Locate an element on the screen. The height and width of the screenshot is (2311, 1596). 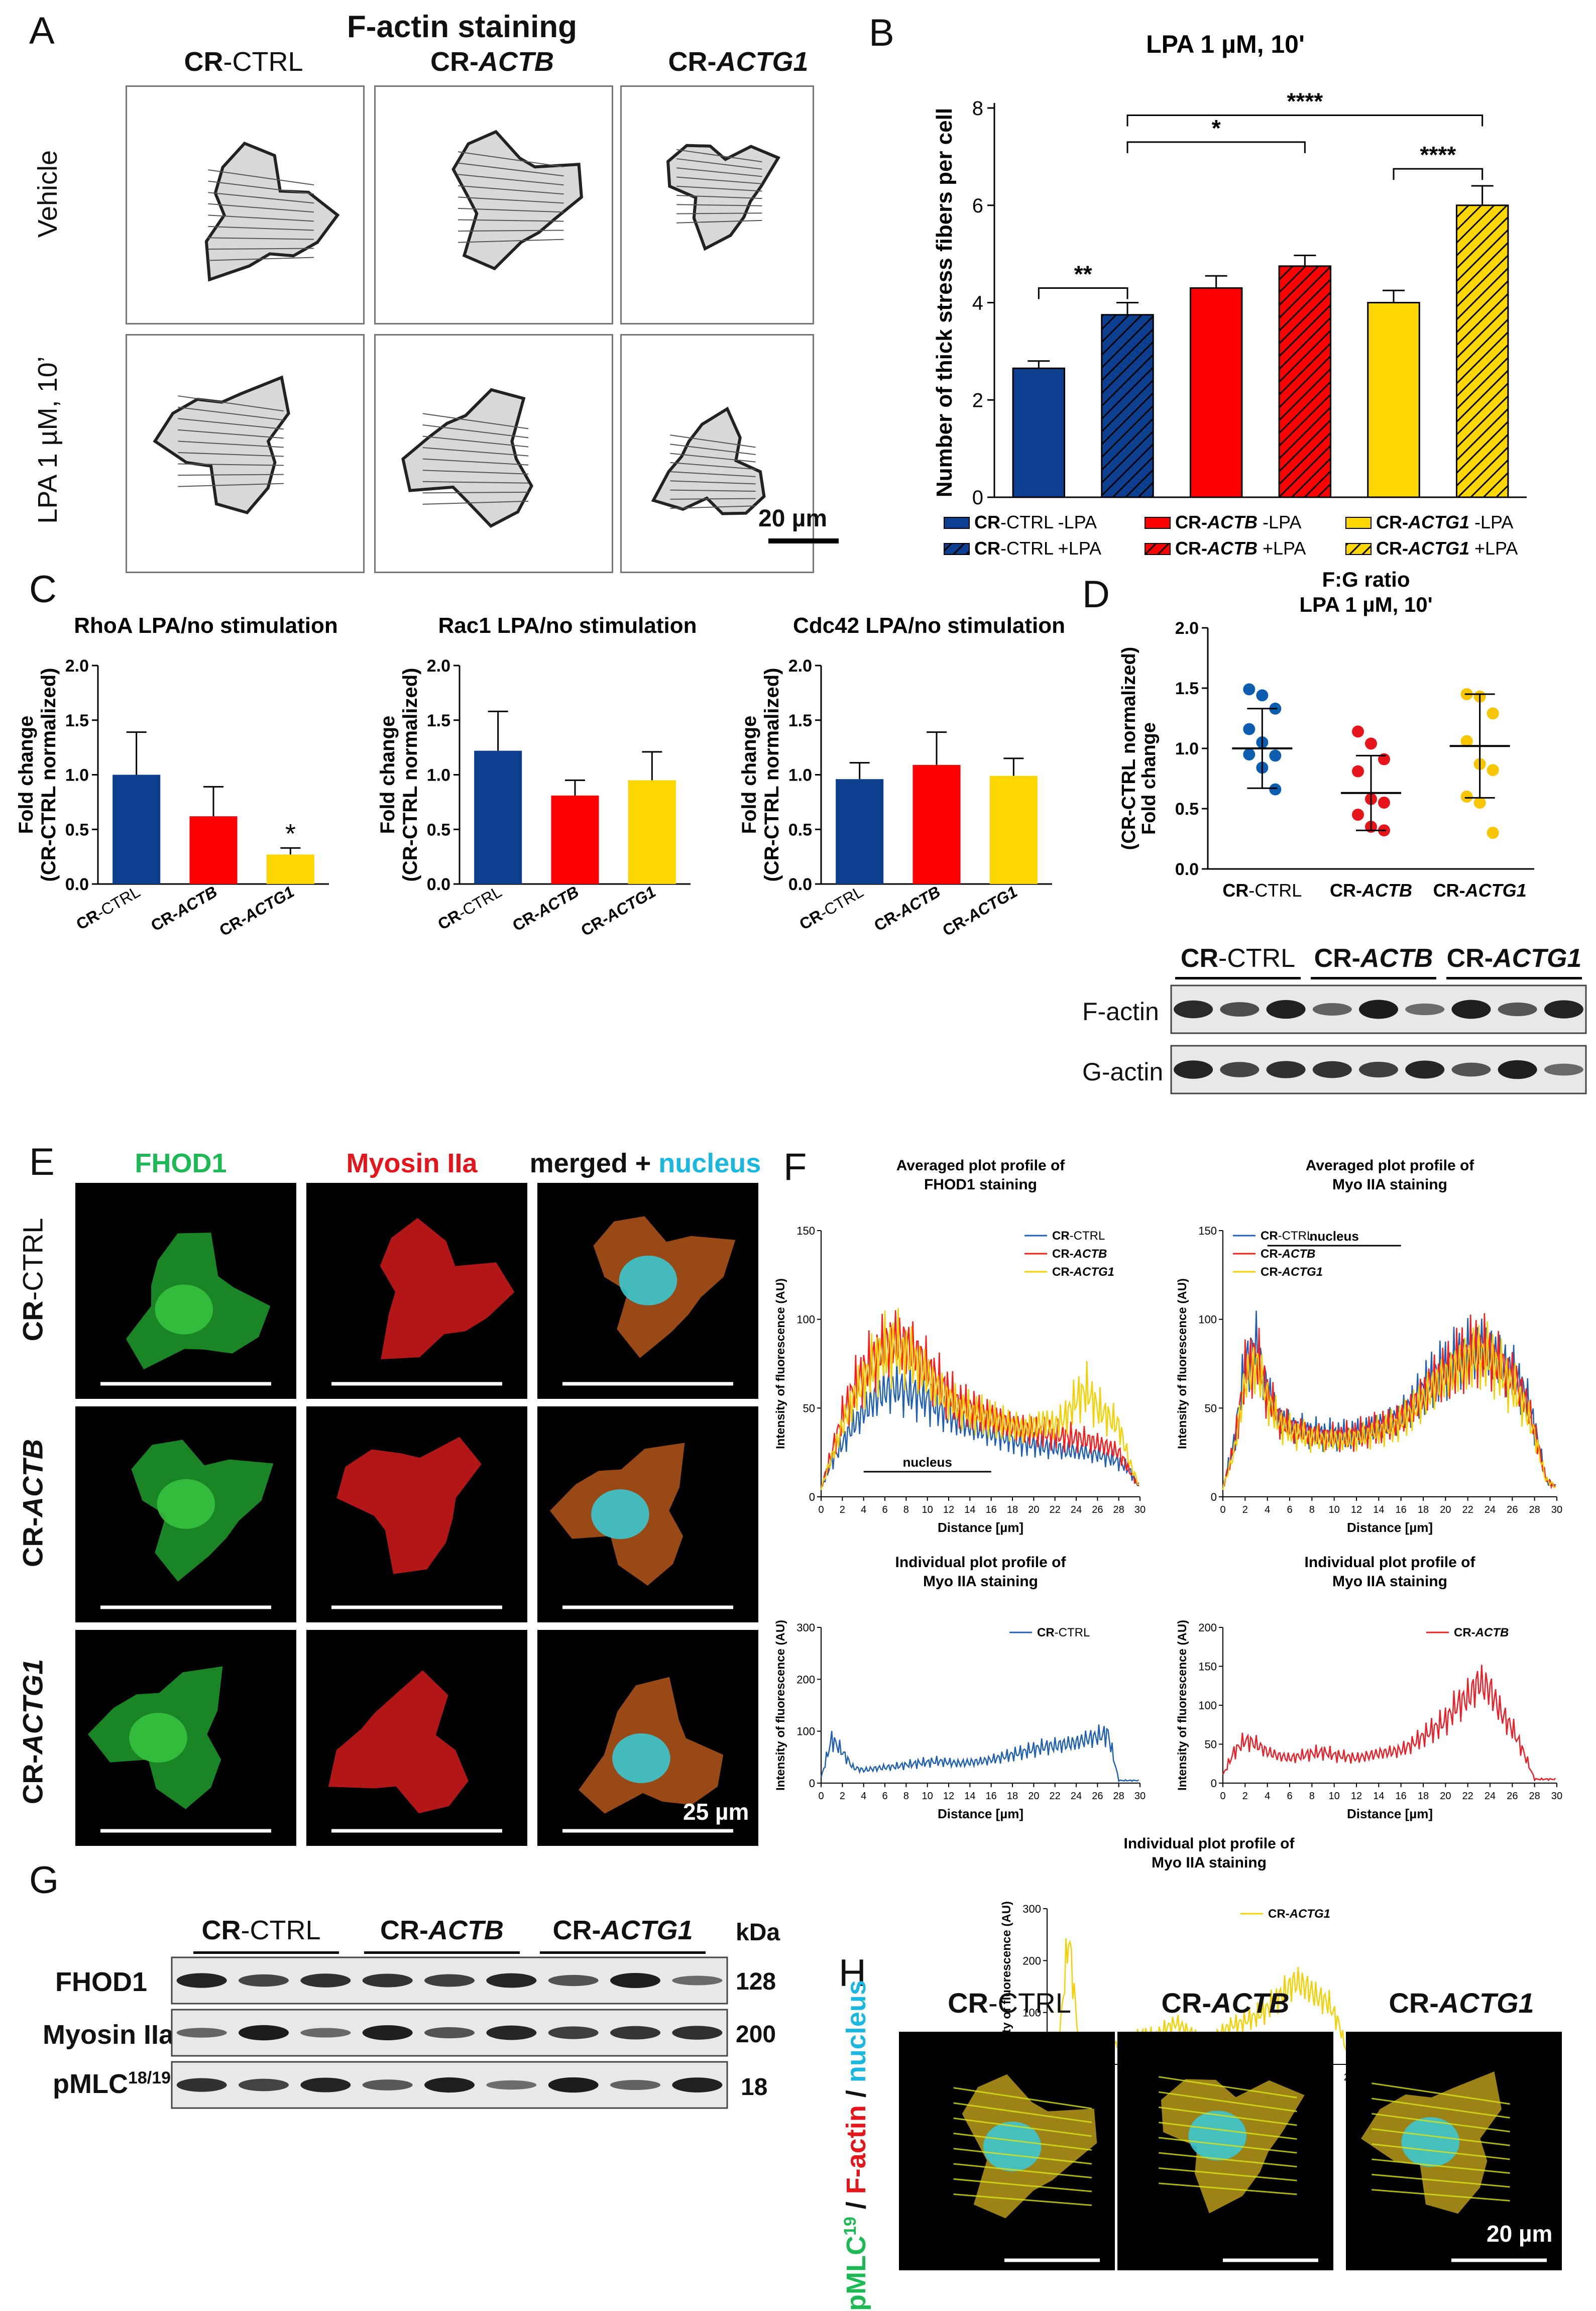
chart-f-xtick-label: 22 is located at coordinates (1467, 1797).